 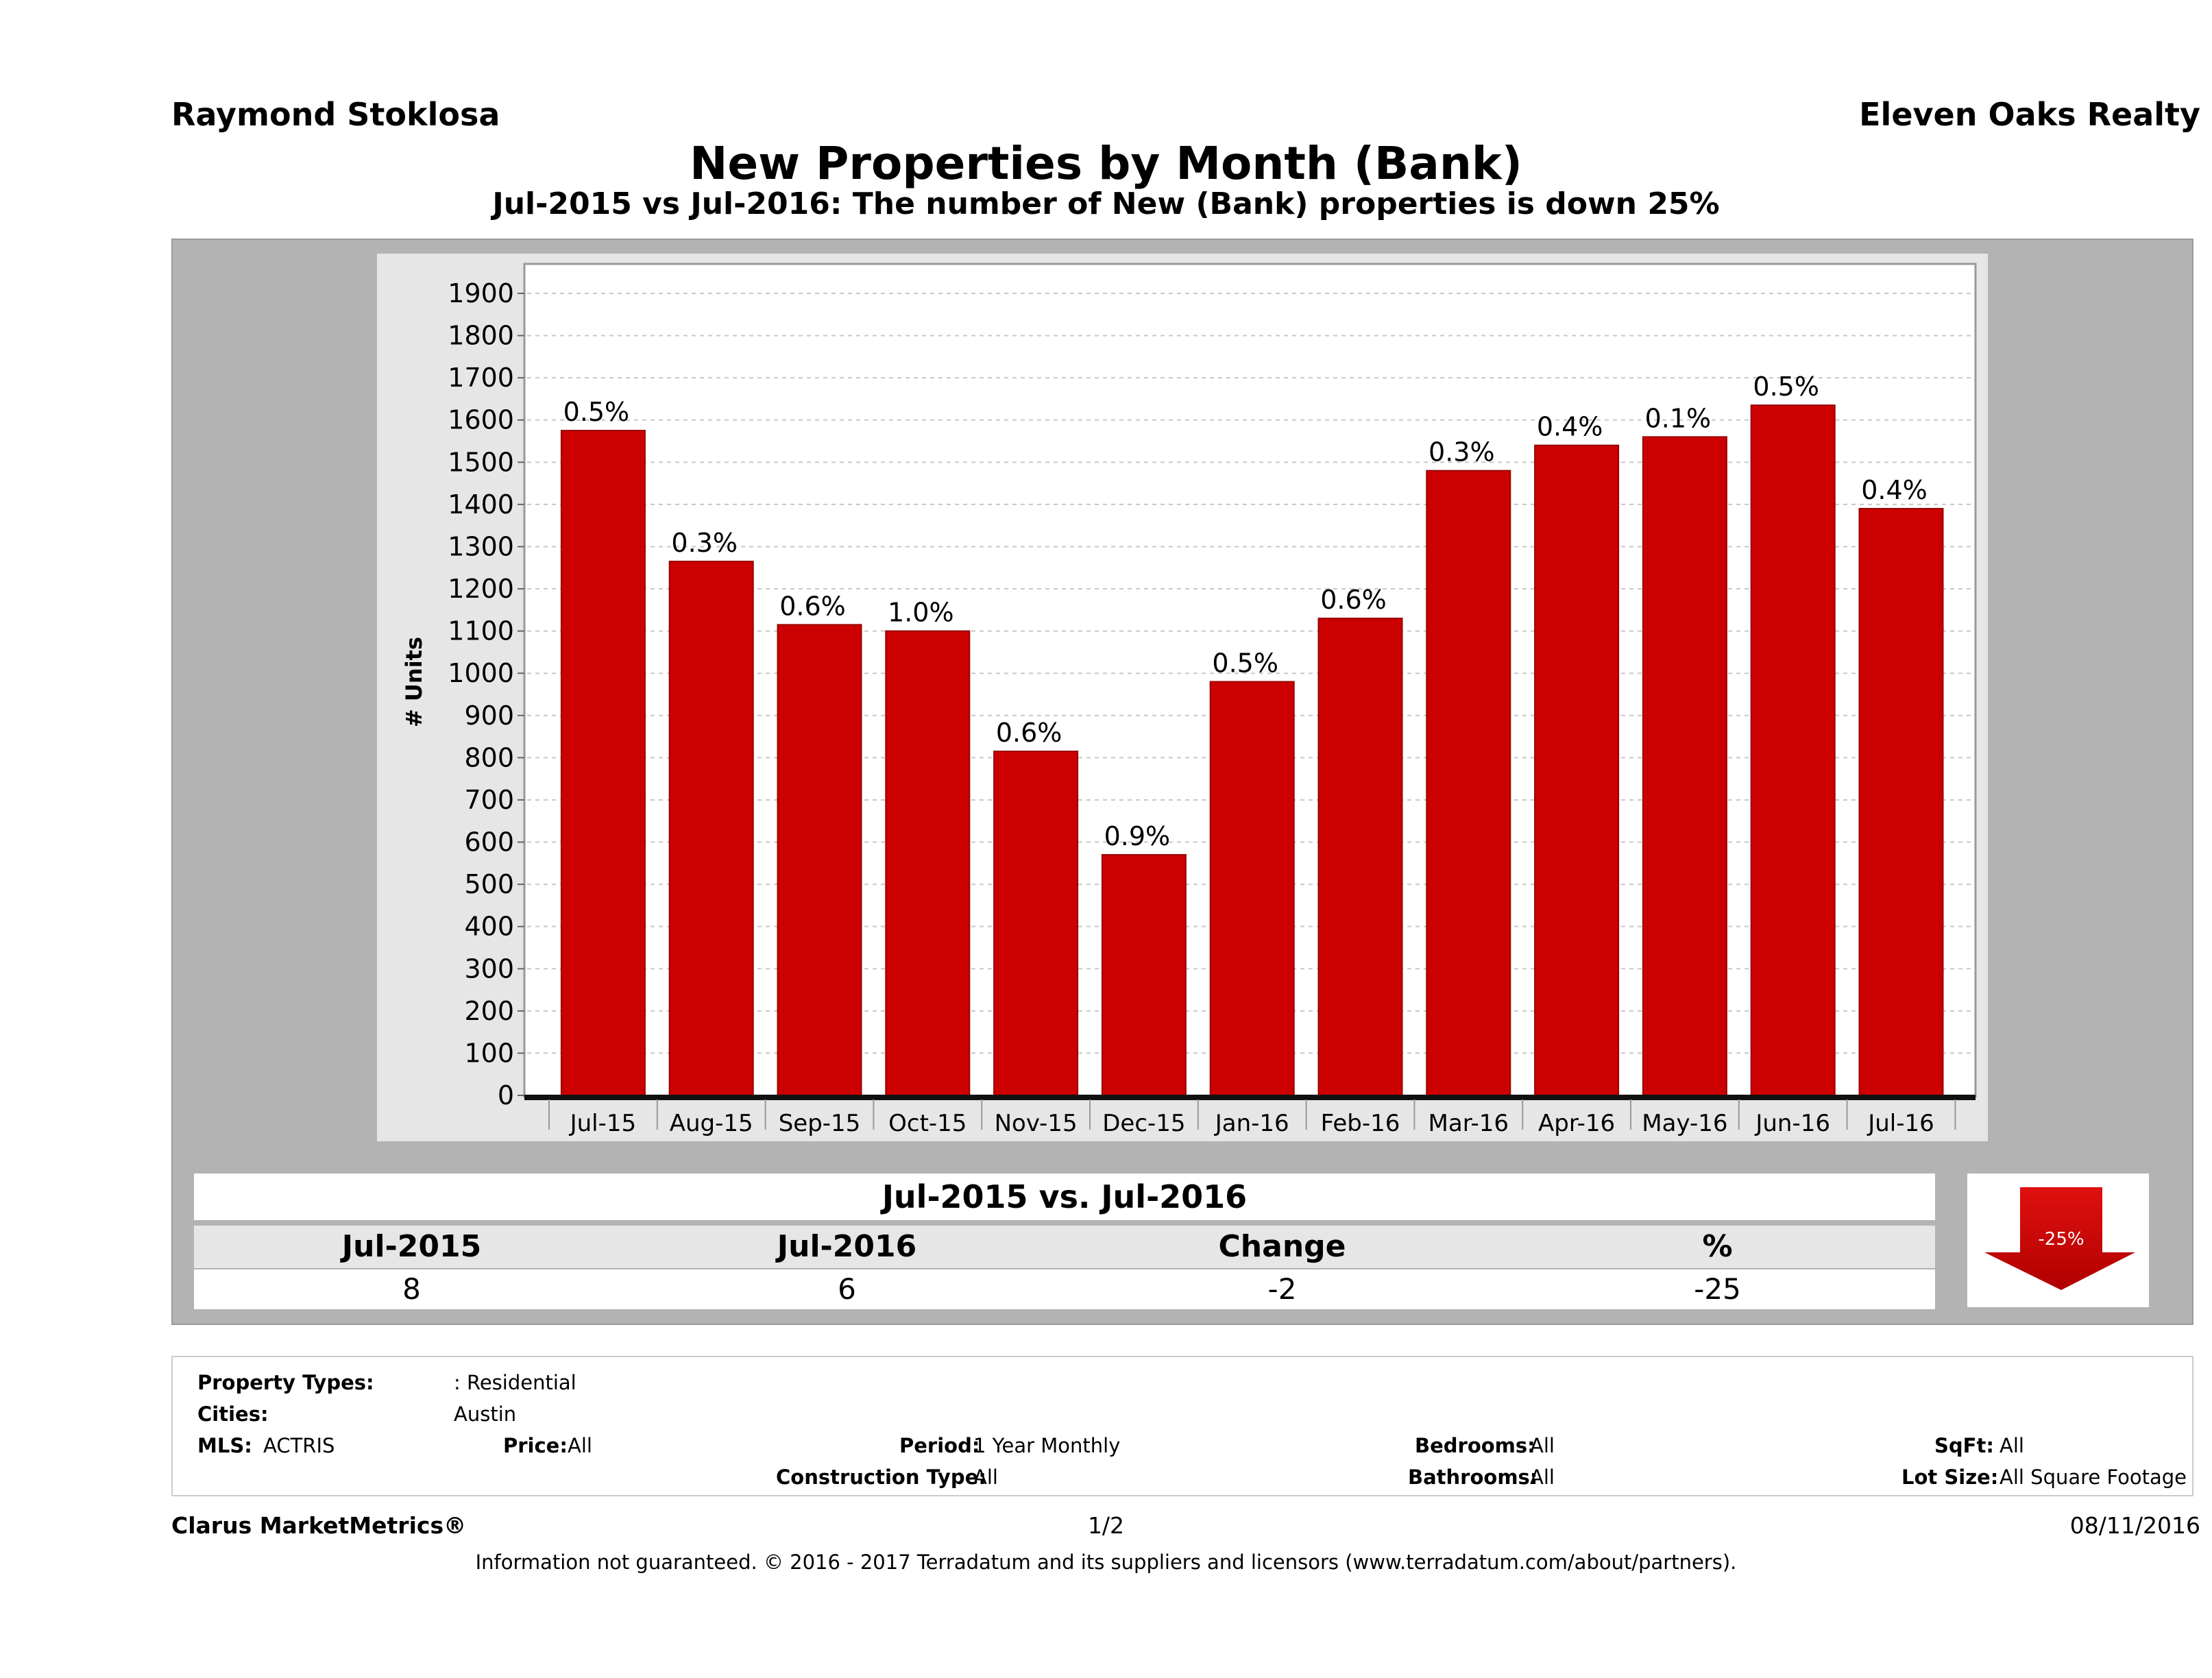 What do you see at coordinates (489, 1053) in the screenshot?
I see `y-tick-label: 100` at bounding box center [489, 1053].